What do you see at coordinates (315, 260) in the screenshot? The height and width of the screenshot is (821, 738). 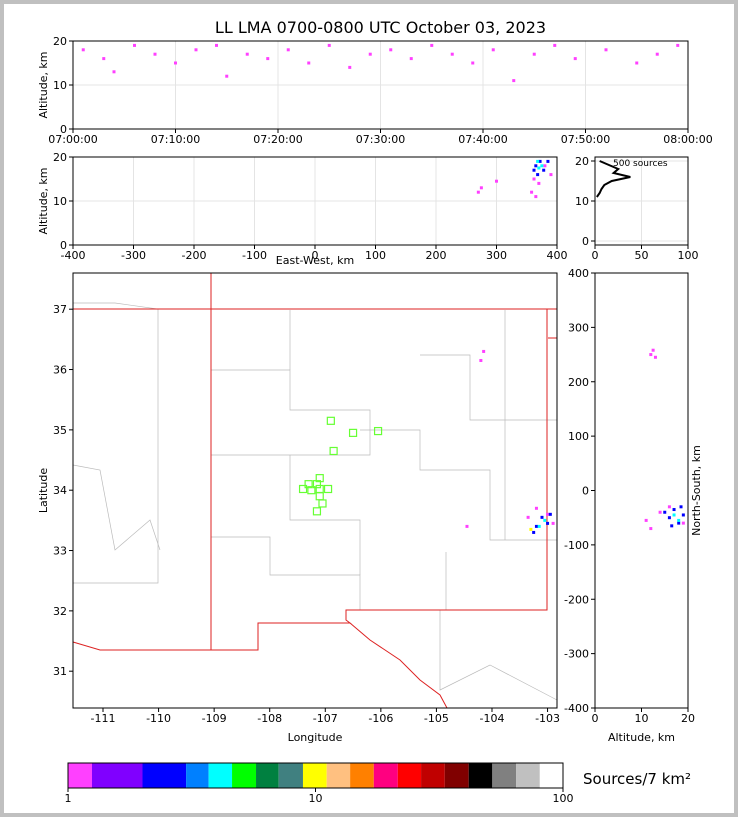 I see `x-axis-label: East-West, km` at bounding box center [315, 260].